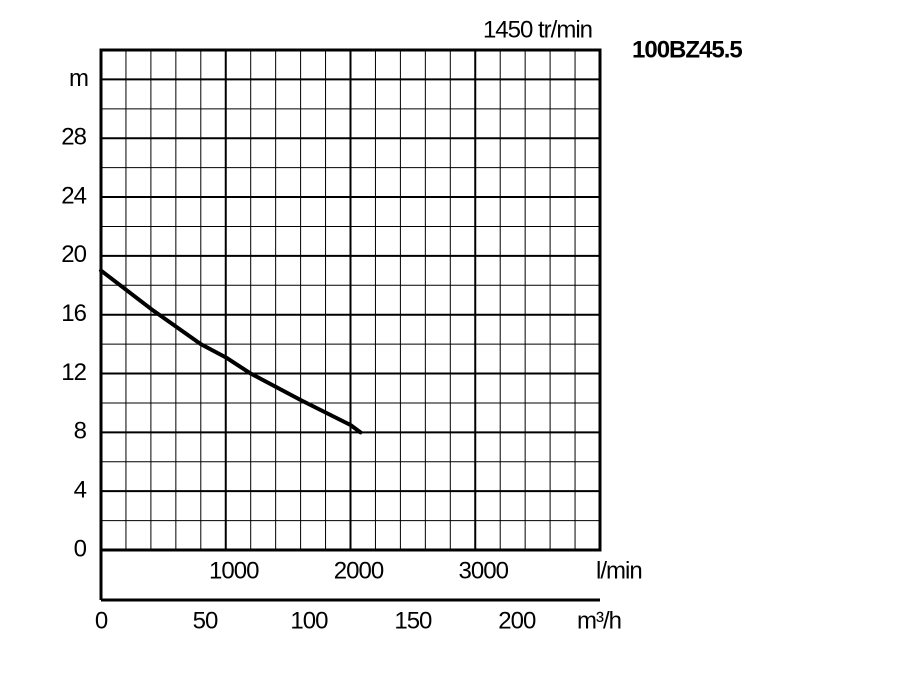  Describe the element at coordinates (73, 372) in the screenshot. I see `y-tick-label: 12` at that location.